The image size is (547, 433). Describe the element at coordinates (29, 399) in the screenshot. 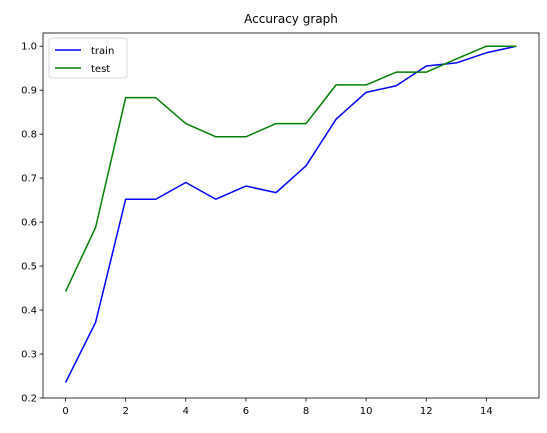

I see `y-tick-label: 0.2` at that location.